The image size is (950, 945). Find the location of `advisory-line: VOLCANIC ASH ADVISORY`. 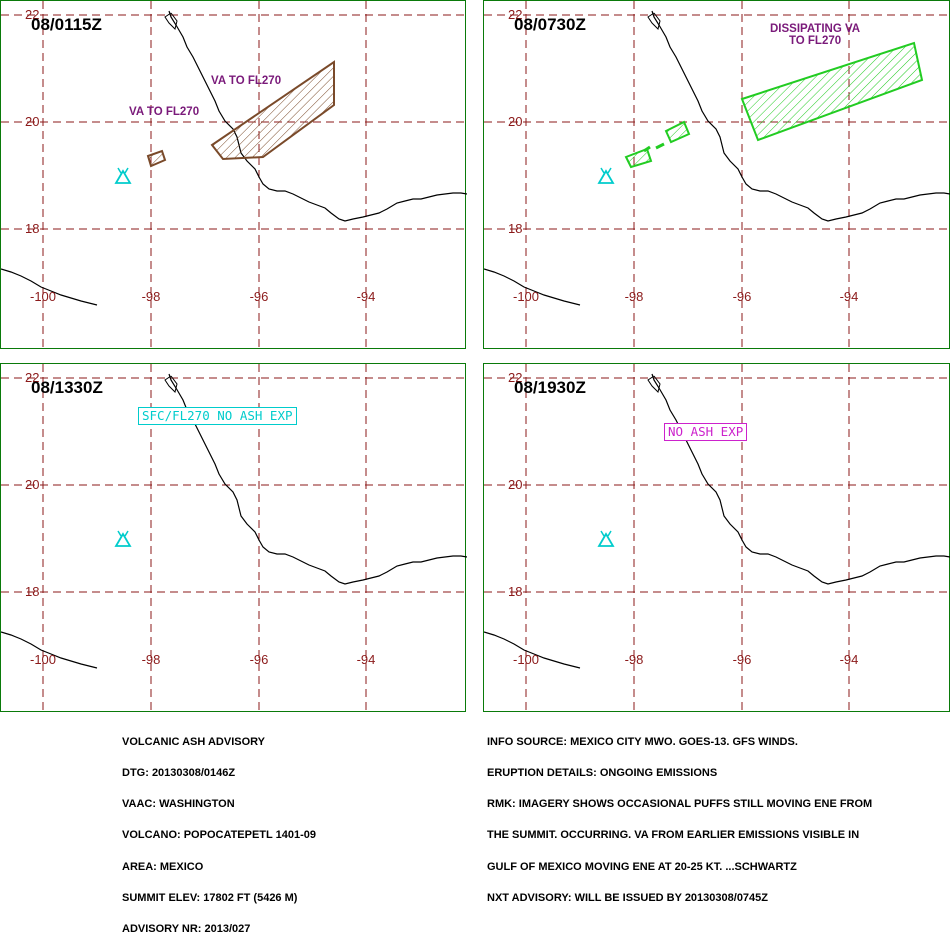

advisory-line: VOLCANIC ASH ADVISORY is located at coordinates (194, 741).